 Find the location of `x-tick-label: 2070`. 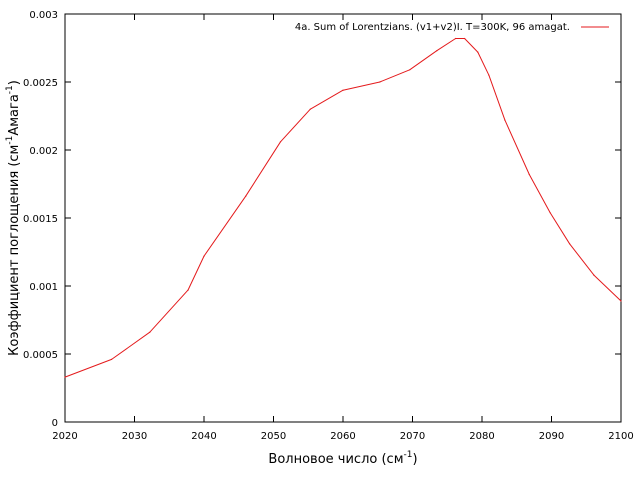

x-tick-label: 2070 is located at coordinates (412, 436).